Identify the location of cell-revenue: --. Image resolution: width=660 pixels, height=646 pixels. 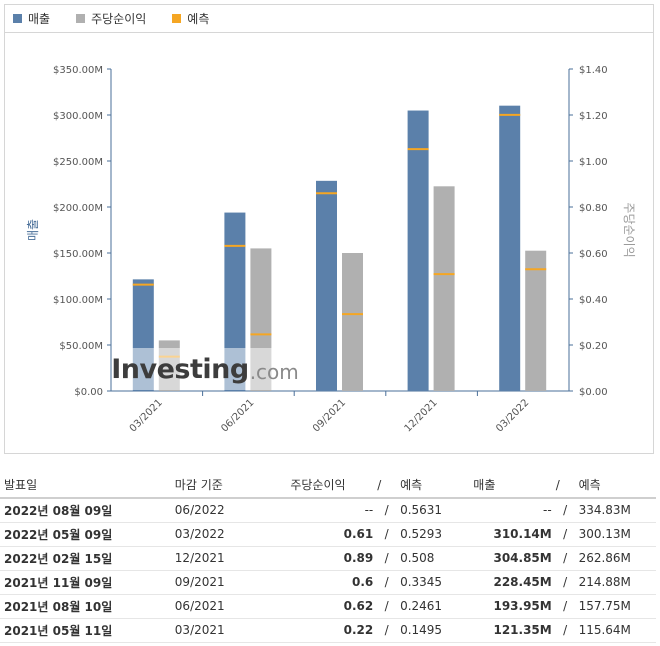
(512, 510).